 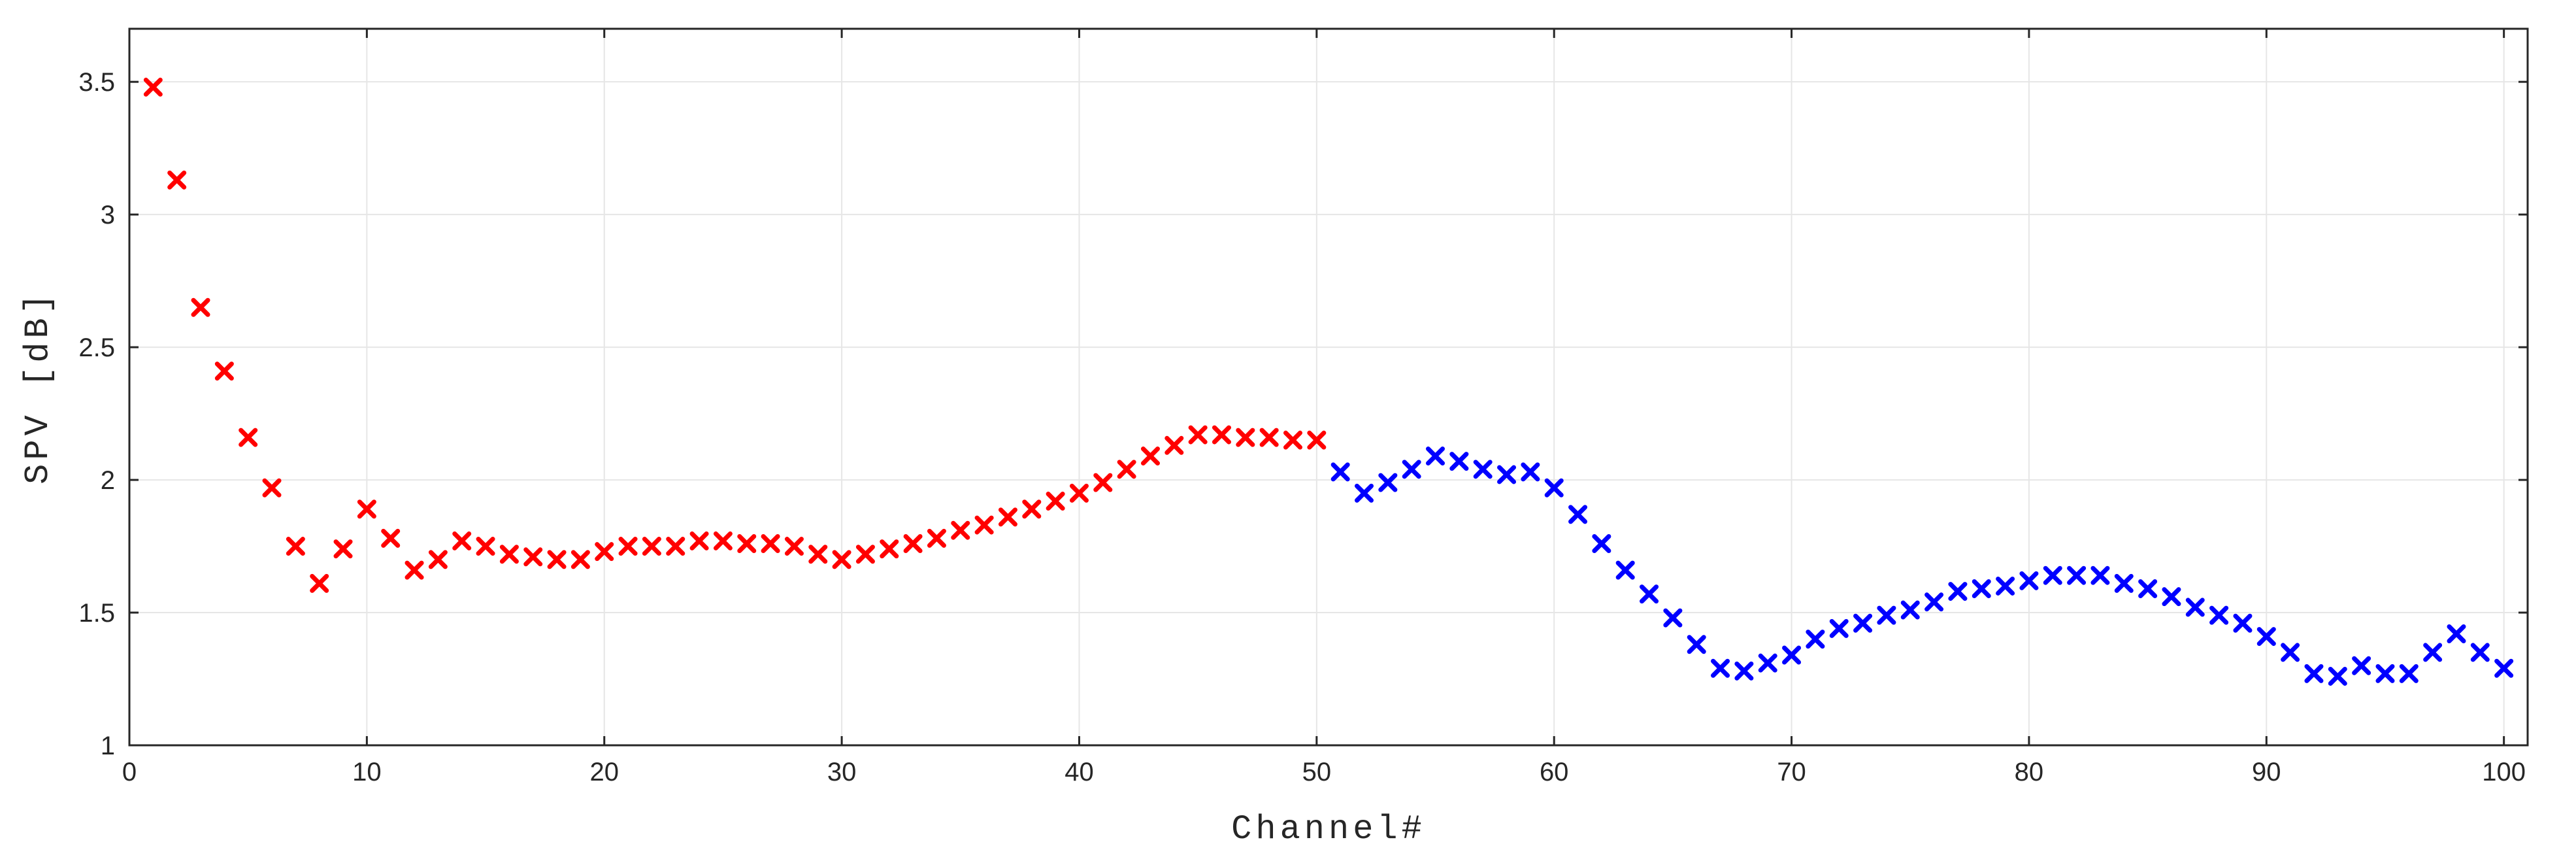 I want to click on y-tick-label: 1, so click(x=108, y=746).